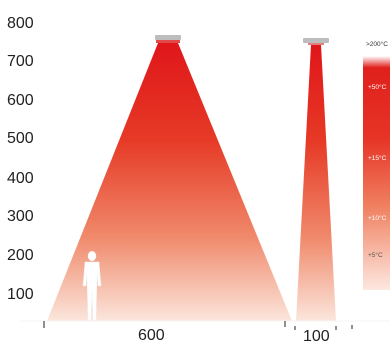  I want to click on vertical-axis-tick-label: 200, so click(20, 255).